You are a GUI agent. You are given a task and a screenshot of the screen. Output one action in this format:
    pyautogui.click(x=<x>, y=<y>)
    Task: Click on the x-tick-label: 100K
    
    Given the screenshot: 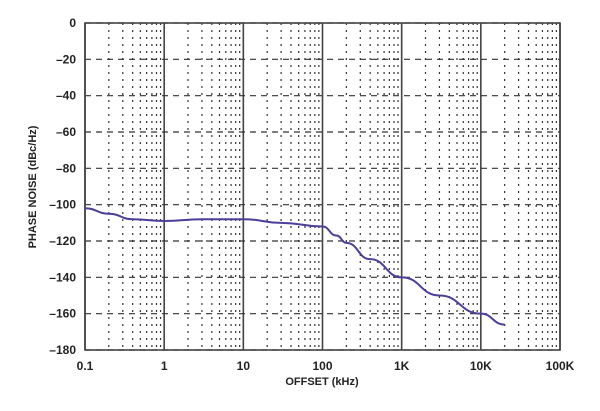 What is the action you would take?
    pyautogui.click(x=560, y=366)
    